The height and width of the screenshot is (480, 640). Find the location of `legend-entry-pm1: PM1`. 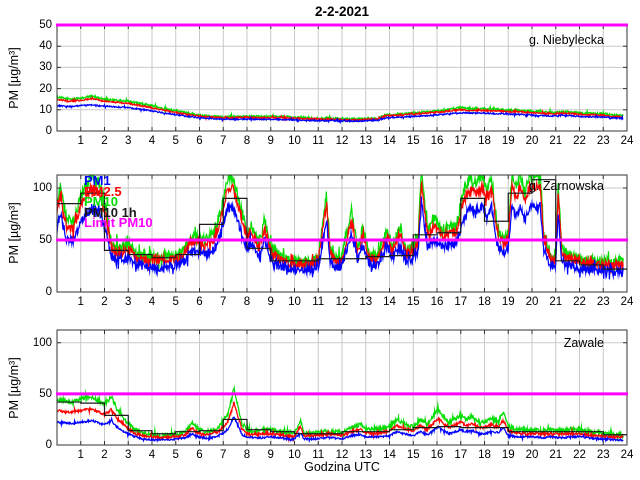

legend-entry-pm1: PM1 is located at coordinates (97, 180).